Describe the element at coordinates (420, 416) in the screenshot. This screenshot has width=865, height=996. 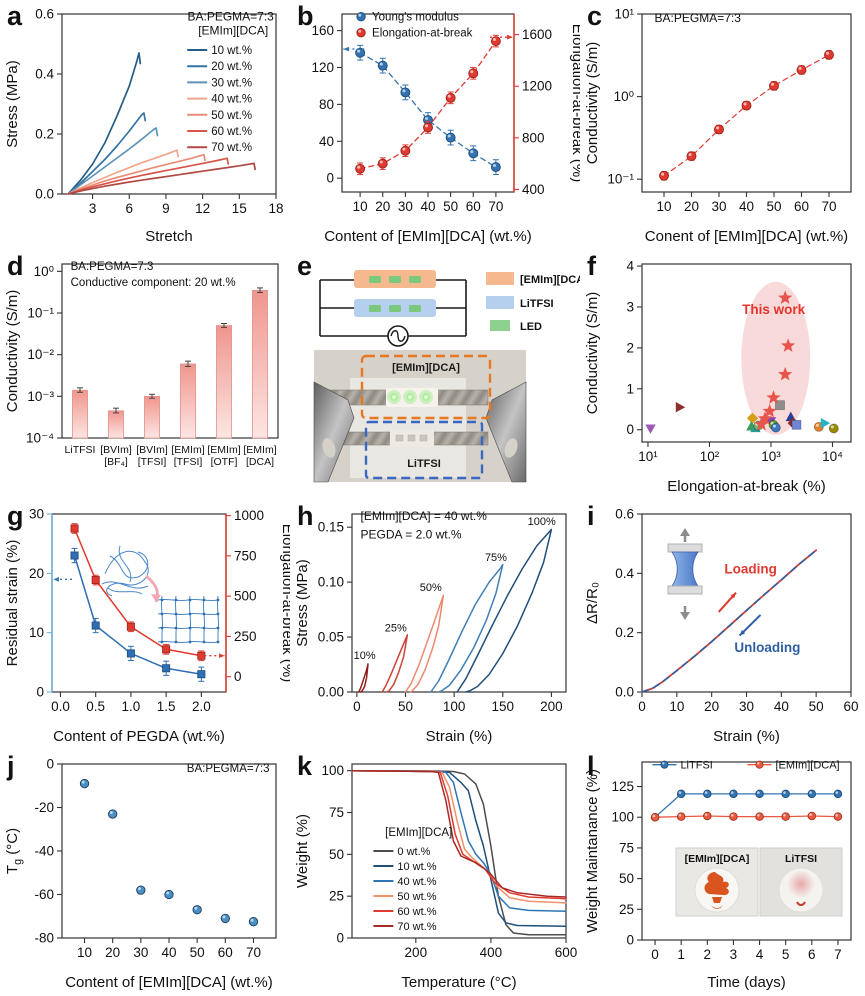
I see `led-photo: [EMIm][DCA] LiTFSI` at that location.